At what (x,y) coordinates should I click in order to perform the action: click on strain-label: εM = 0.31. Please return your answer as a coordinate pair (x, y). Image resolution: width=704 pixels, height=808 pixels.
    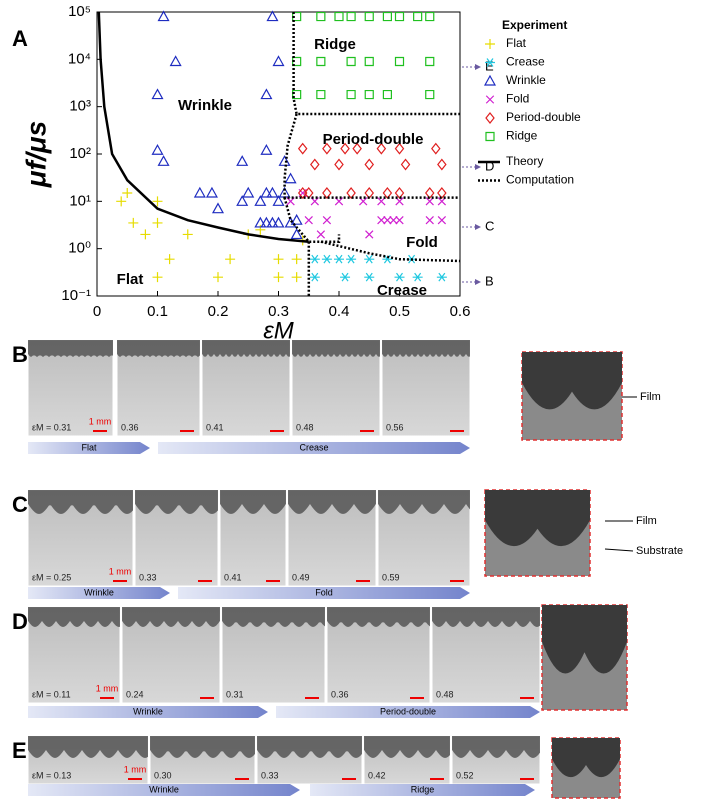
    Looking at the image, I should click on (51, 427).